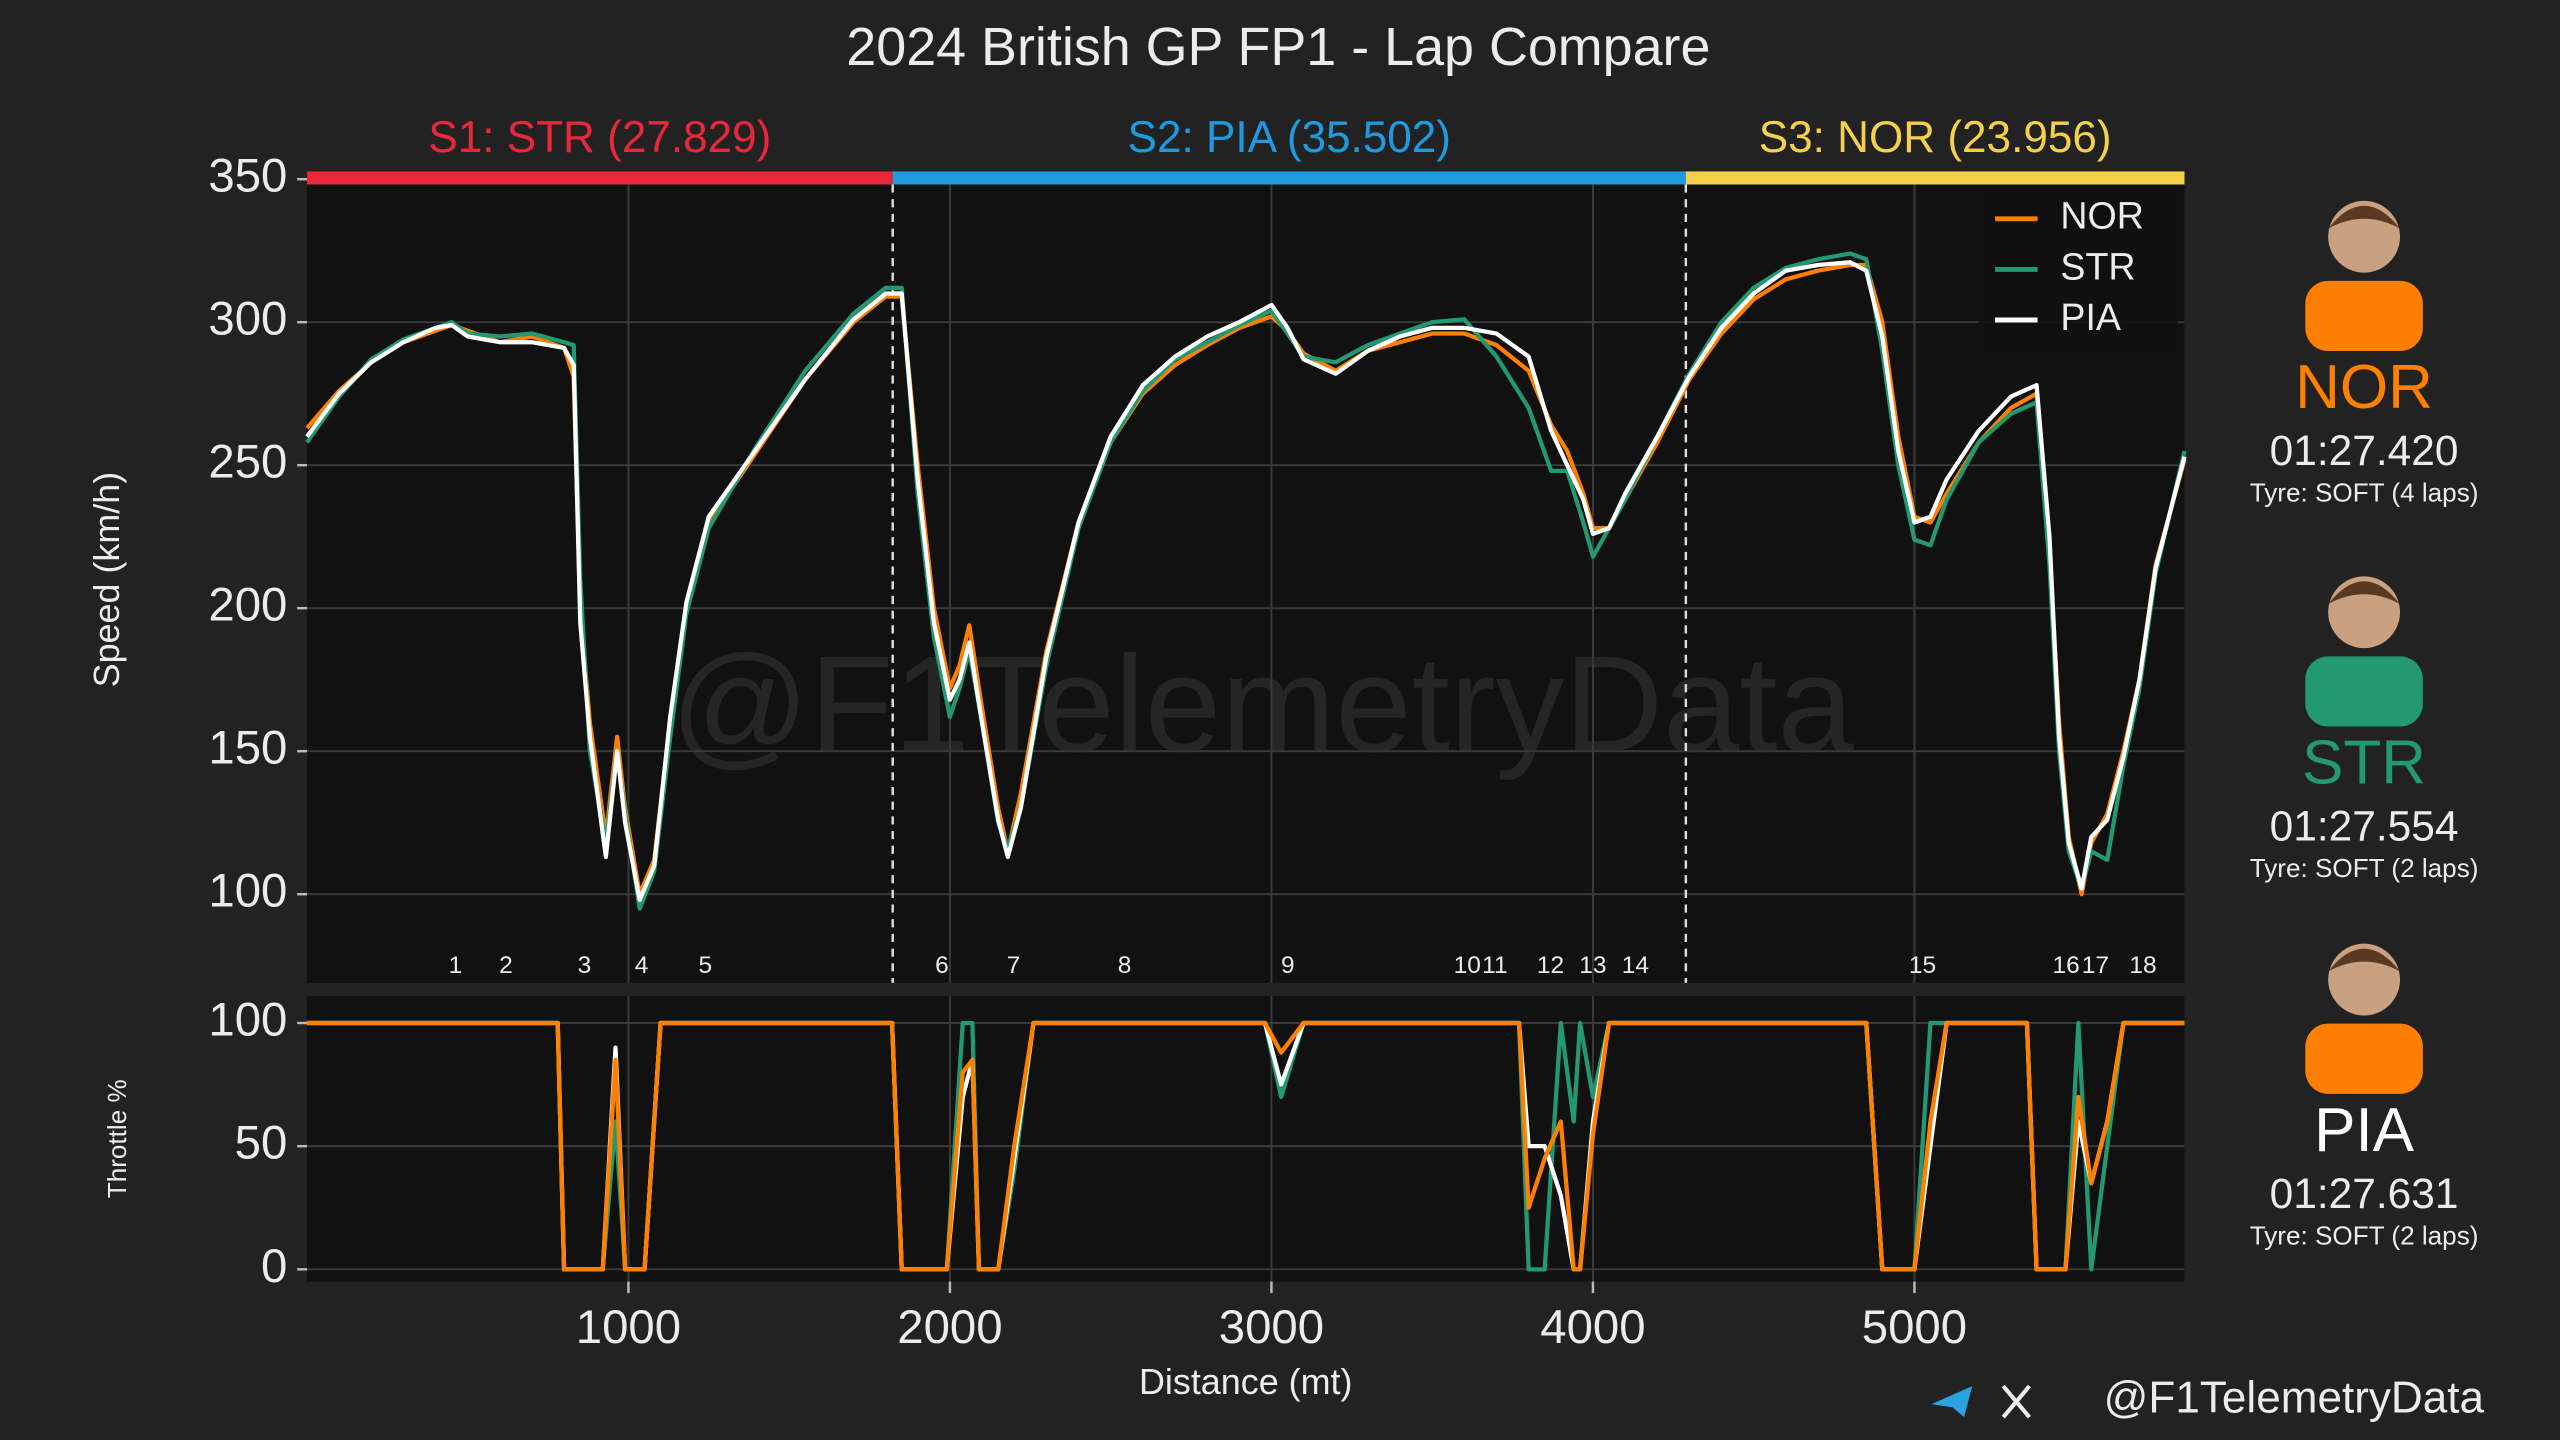 This screenshot has height=1440, width=2560. I want to click on y-tick-label: 50, so click(261, 1143).